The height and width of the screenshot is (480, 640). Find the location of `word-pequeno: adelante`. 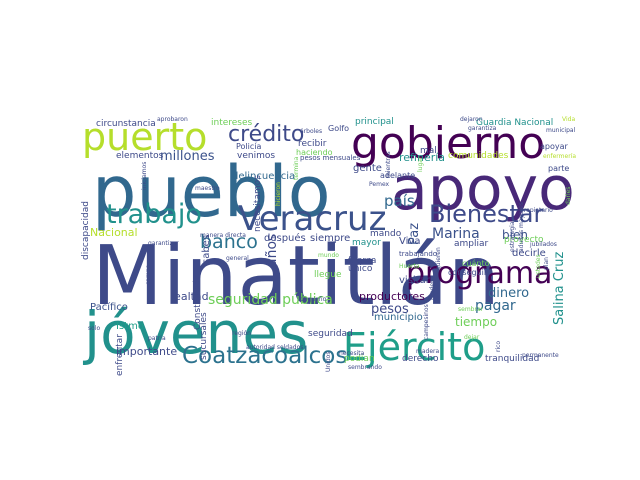

word-pequeno: adelante is located at coordinates (397, 175).